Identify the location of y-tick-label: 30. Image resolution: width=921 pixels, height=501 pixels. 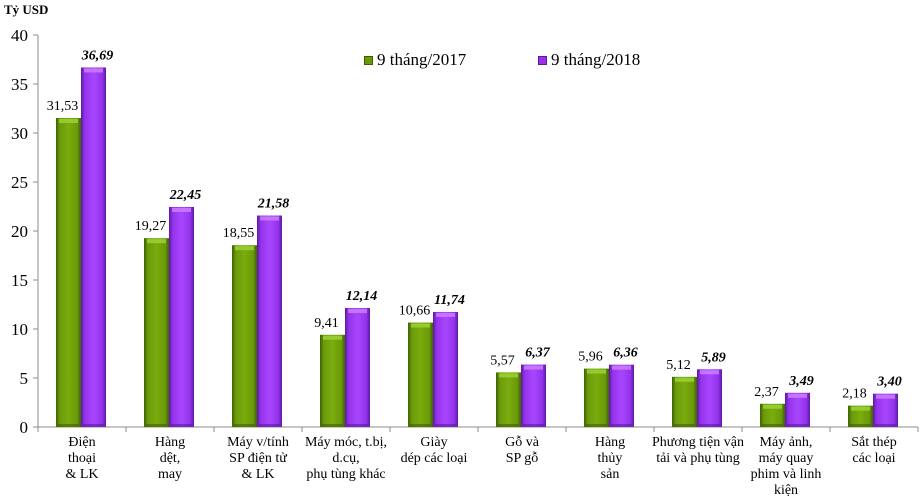
(19, 133).